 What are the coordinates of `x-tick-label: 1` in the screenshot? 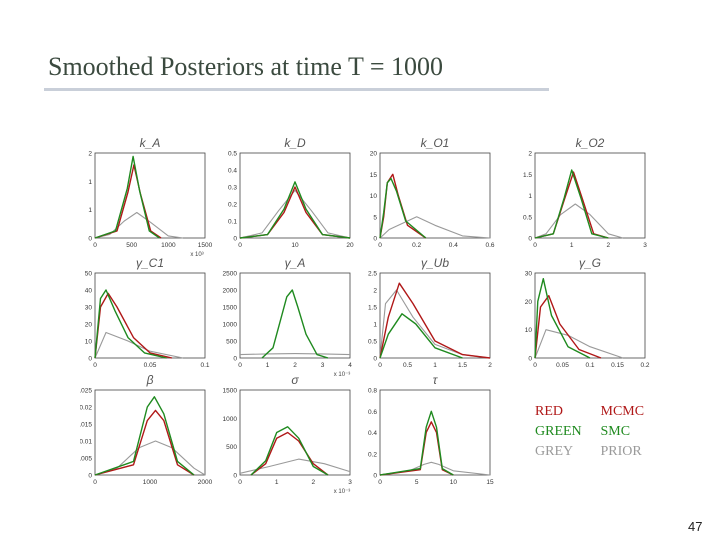 It's located at (572, 245).